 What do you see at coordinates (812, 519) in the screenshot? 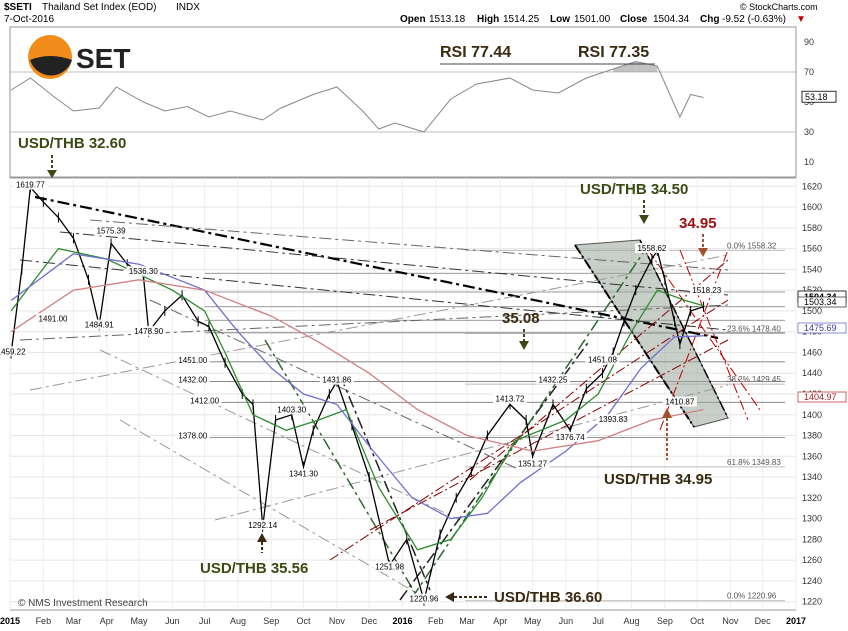
I see `y-tick-label: 1300` at bounding box center [812, 519].